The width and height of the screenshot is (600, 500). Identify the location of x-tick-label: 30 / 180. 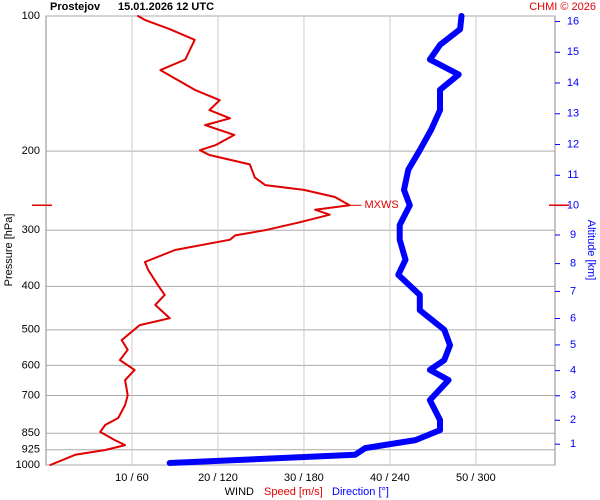
(304, 478).